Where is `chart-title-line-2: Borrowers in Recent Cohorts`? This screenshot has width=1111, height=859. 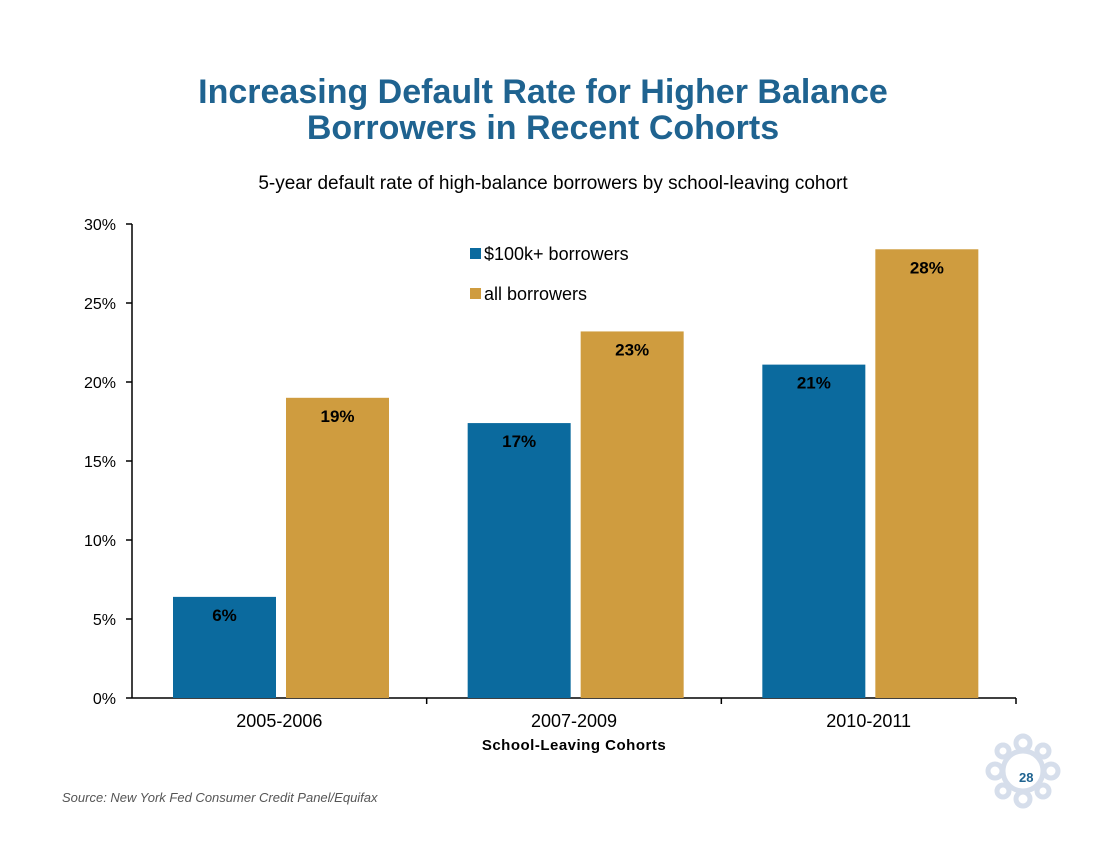 chart-title-line-2: Borrowers in Recent Cohorts is located at coordinates (543, 128).